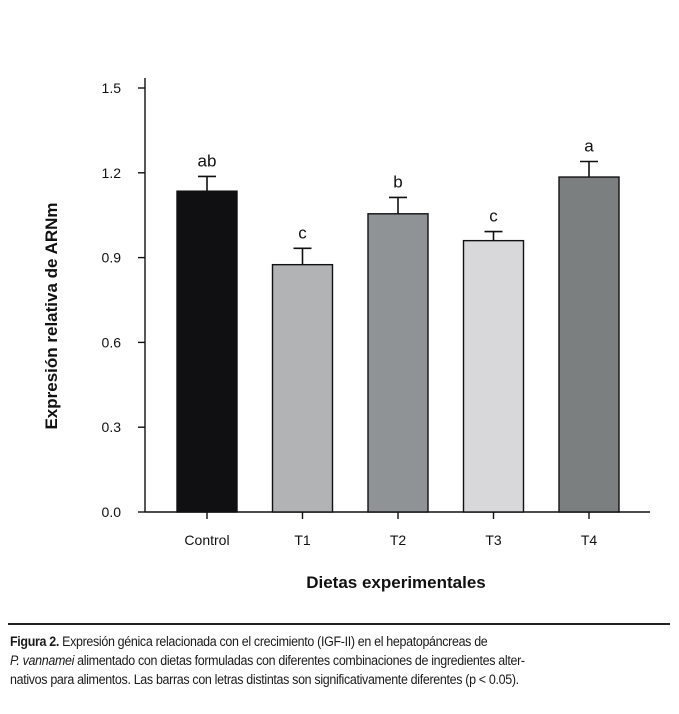  What do you see at coordinates (112, 173) in the screenshot?
I see `y-tick-label: 1.2` at bounding box center [112, 173].